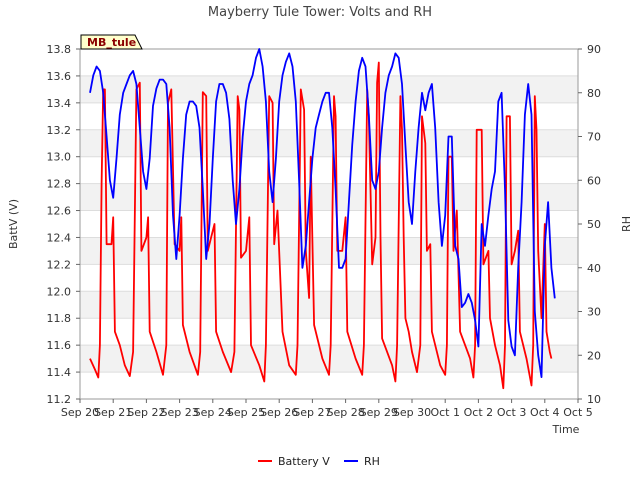  I want to click on x-tick-label: Oct 5, so click(578, 412).